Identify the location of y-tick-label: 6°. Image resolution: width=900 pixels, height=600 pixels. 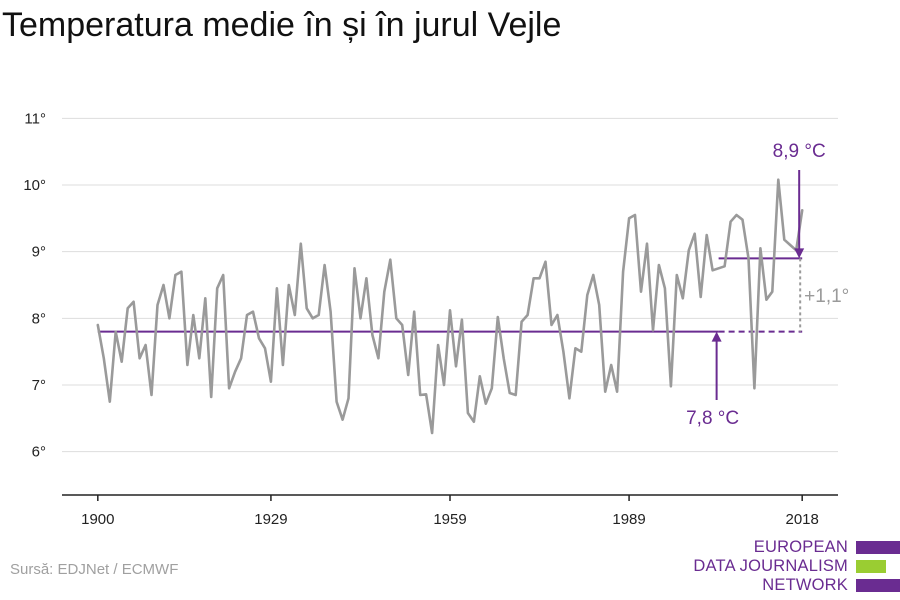
(39, 452).